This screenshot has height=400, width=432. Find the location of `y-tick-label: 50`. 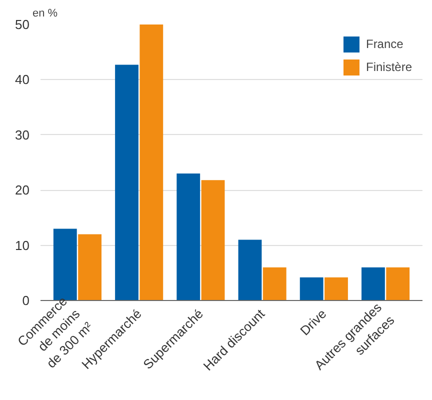

y-tick-label: 50 is located at coordinates (22, 24).